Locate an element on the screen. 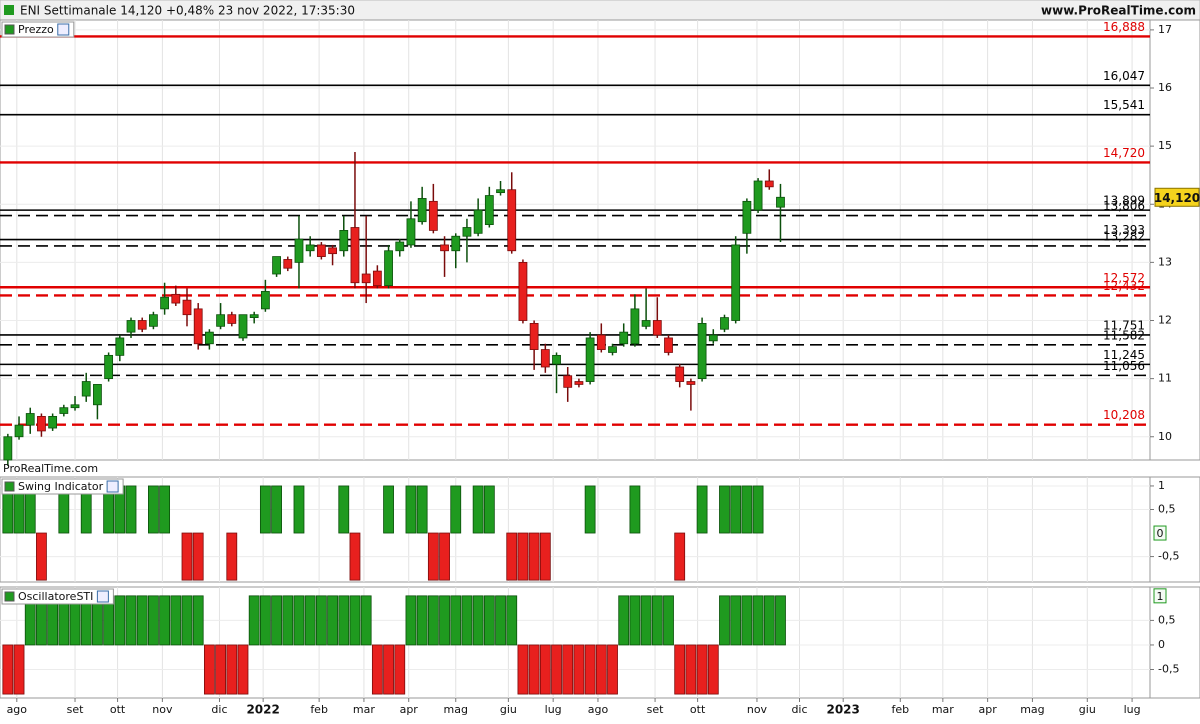  last-price-badge is located at coordinates (1177, 197).